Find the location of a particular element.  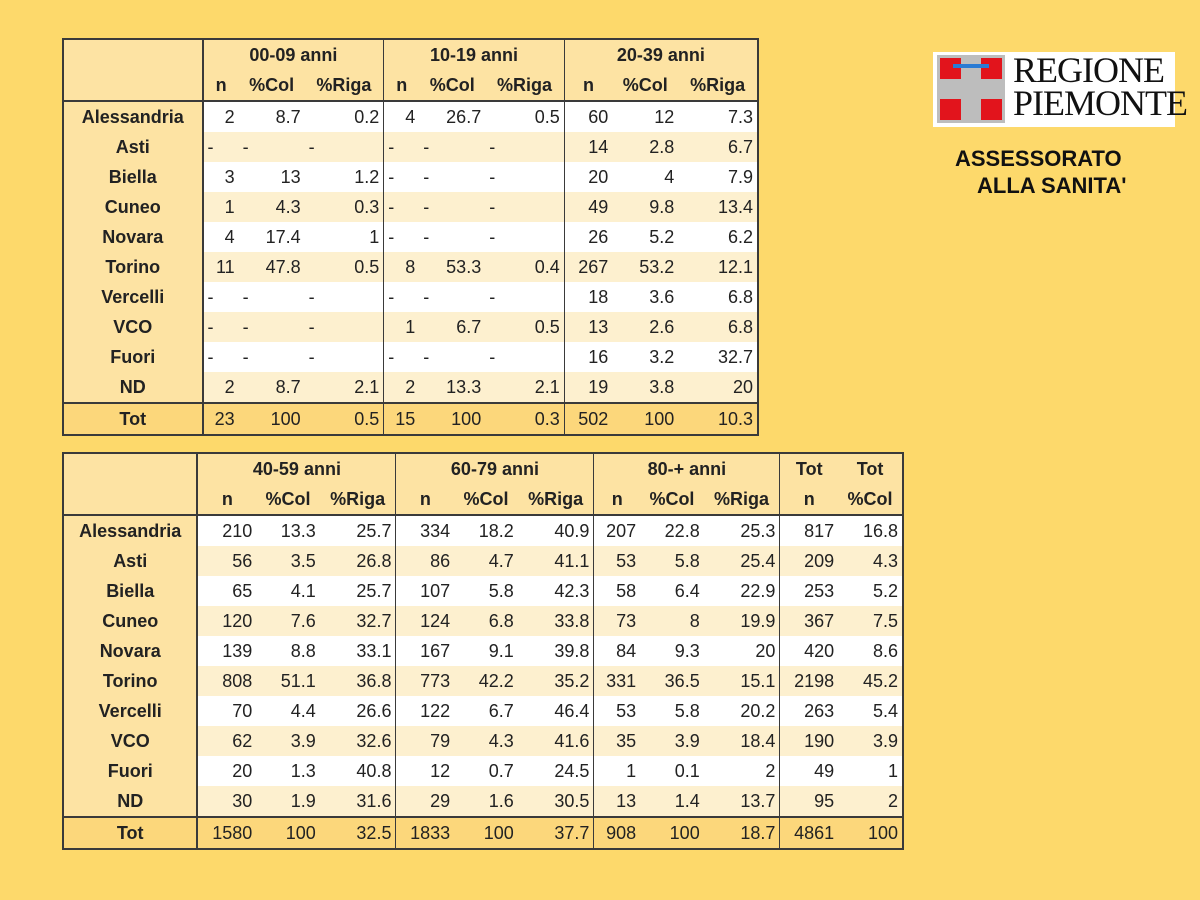

table-cell: 13 is located at coordinates (290, 176).